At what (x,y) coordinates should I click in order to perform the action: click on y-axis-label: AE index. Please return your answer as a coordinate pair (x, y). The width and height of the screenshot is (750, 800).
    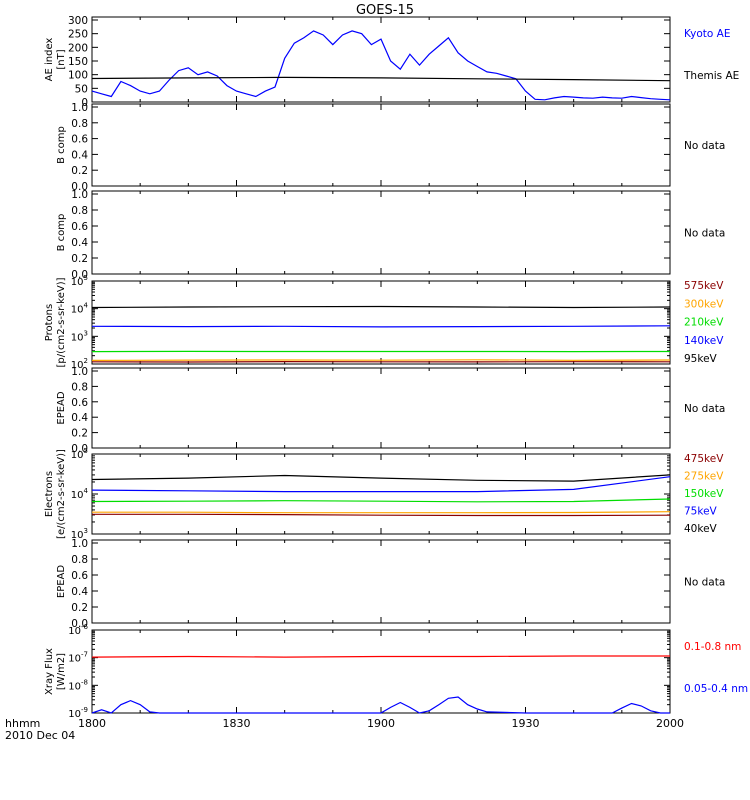
    Looking at the image, I should click on (49, 60).